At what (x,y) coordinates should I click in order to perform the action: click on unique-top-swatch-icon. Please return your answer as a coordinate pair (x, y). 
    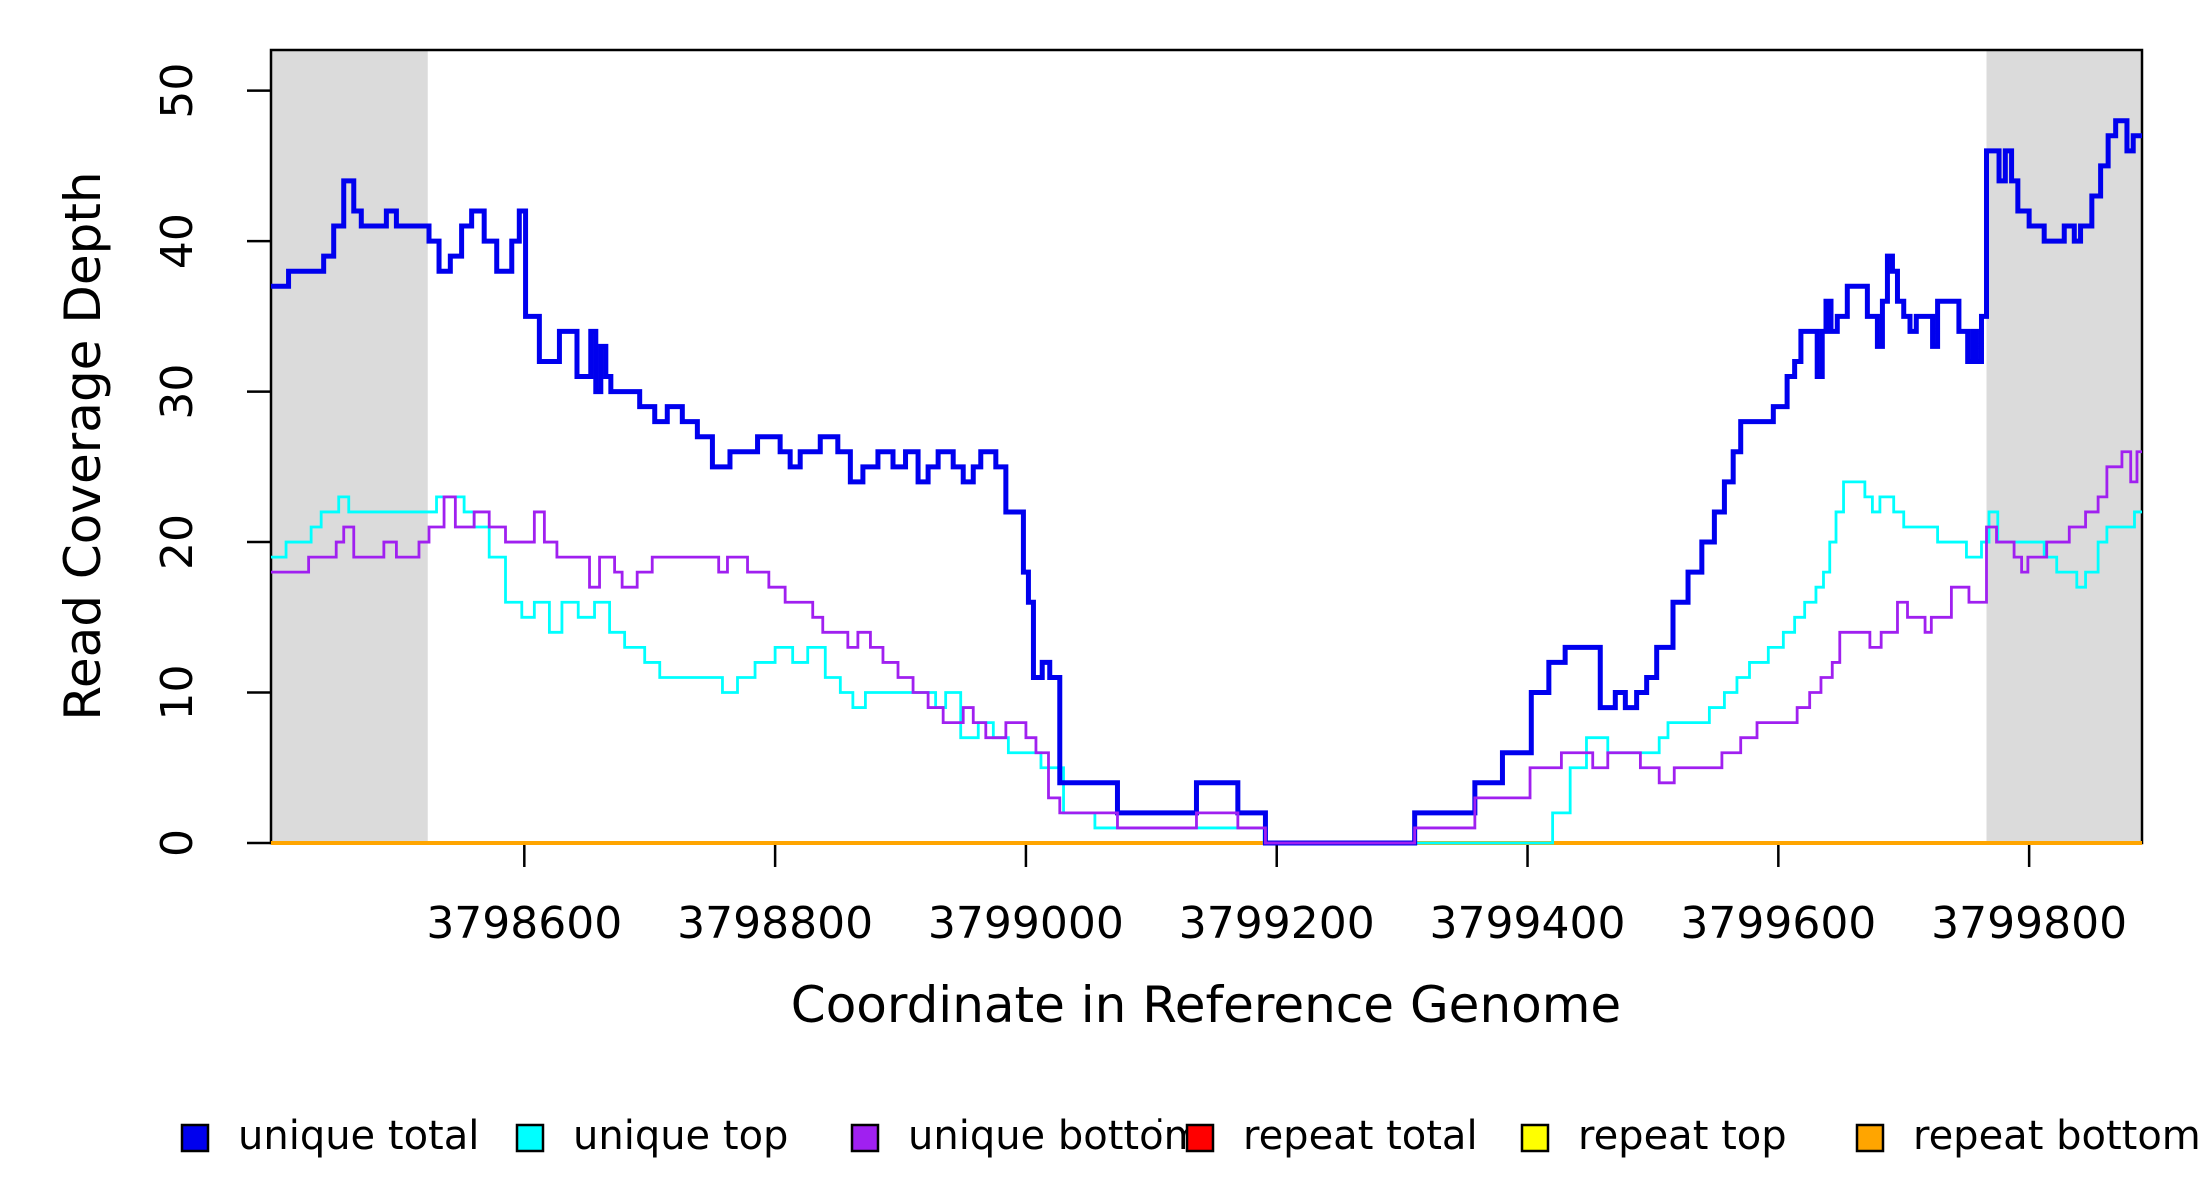
    Looking at the image, I should click on (530, 1138).